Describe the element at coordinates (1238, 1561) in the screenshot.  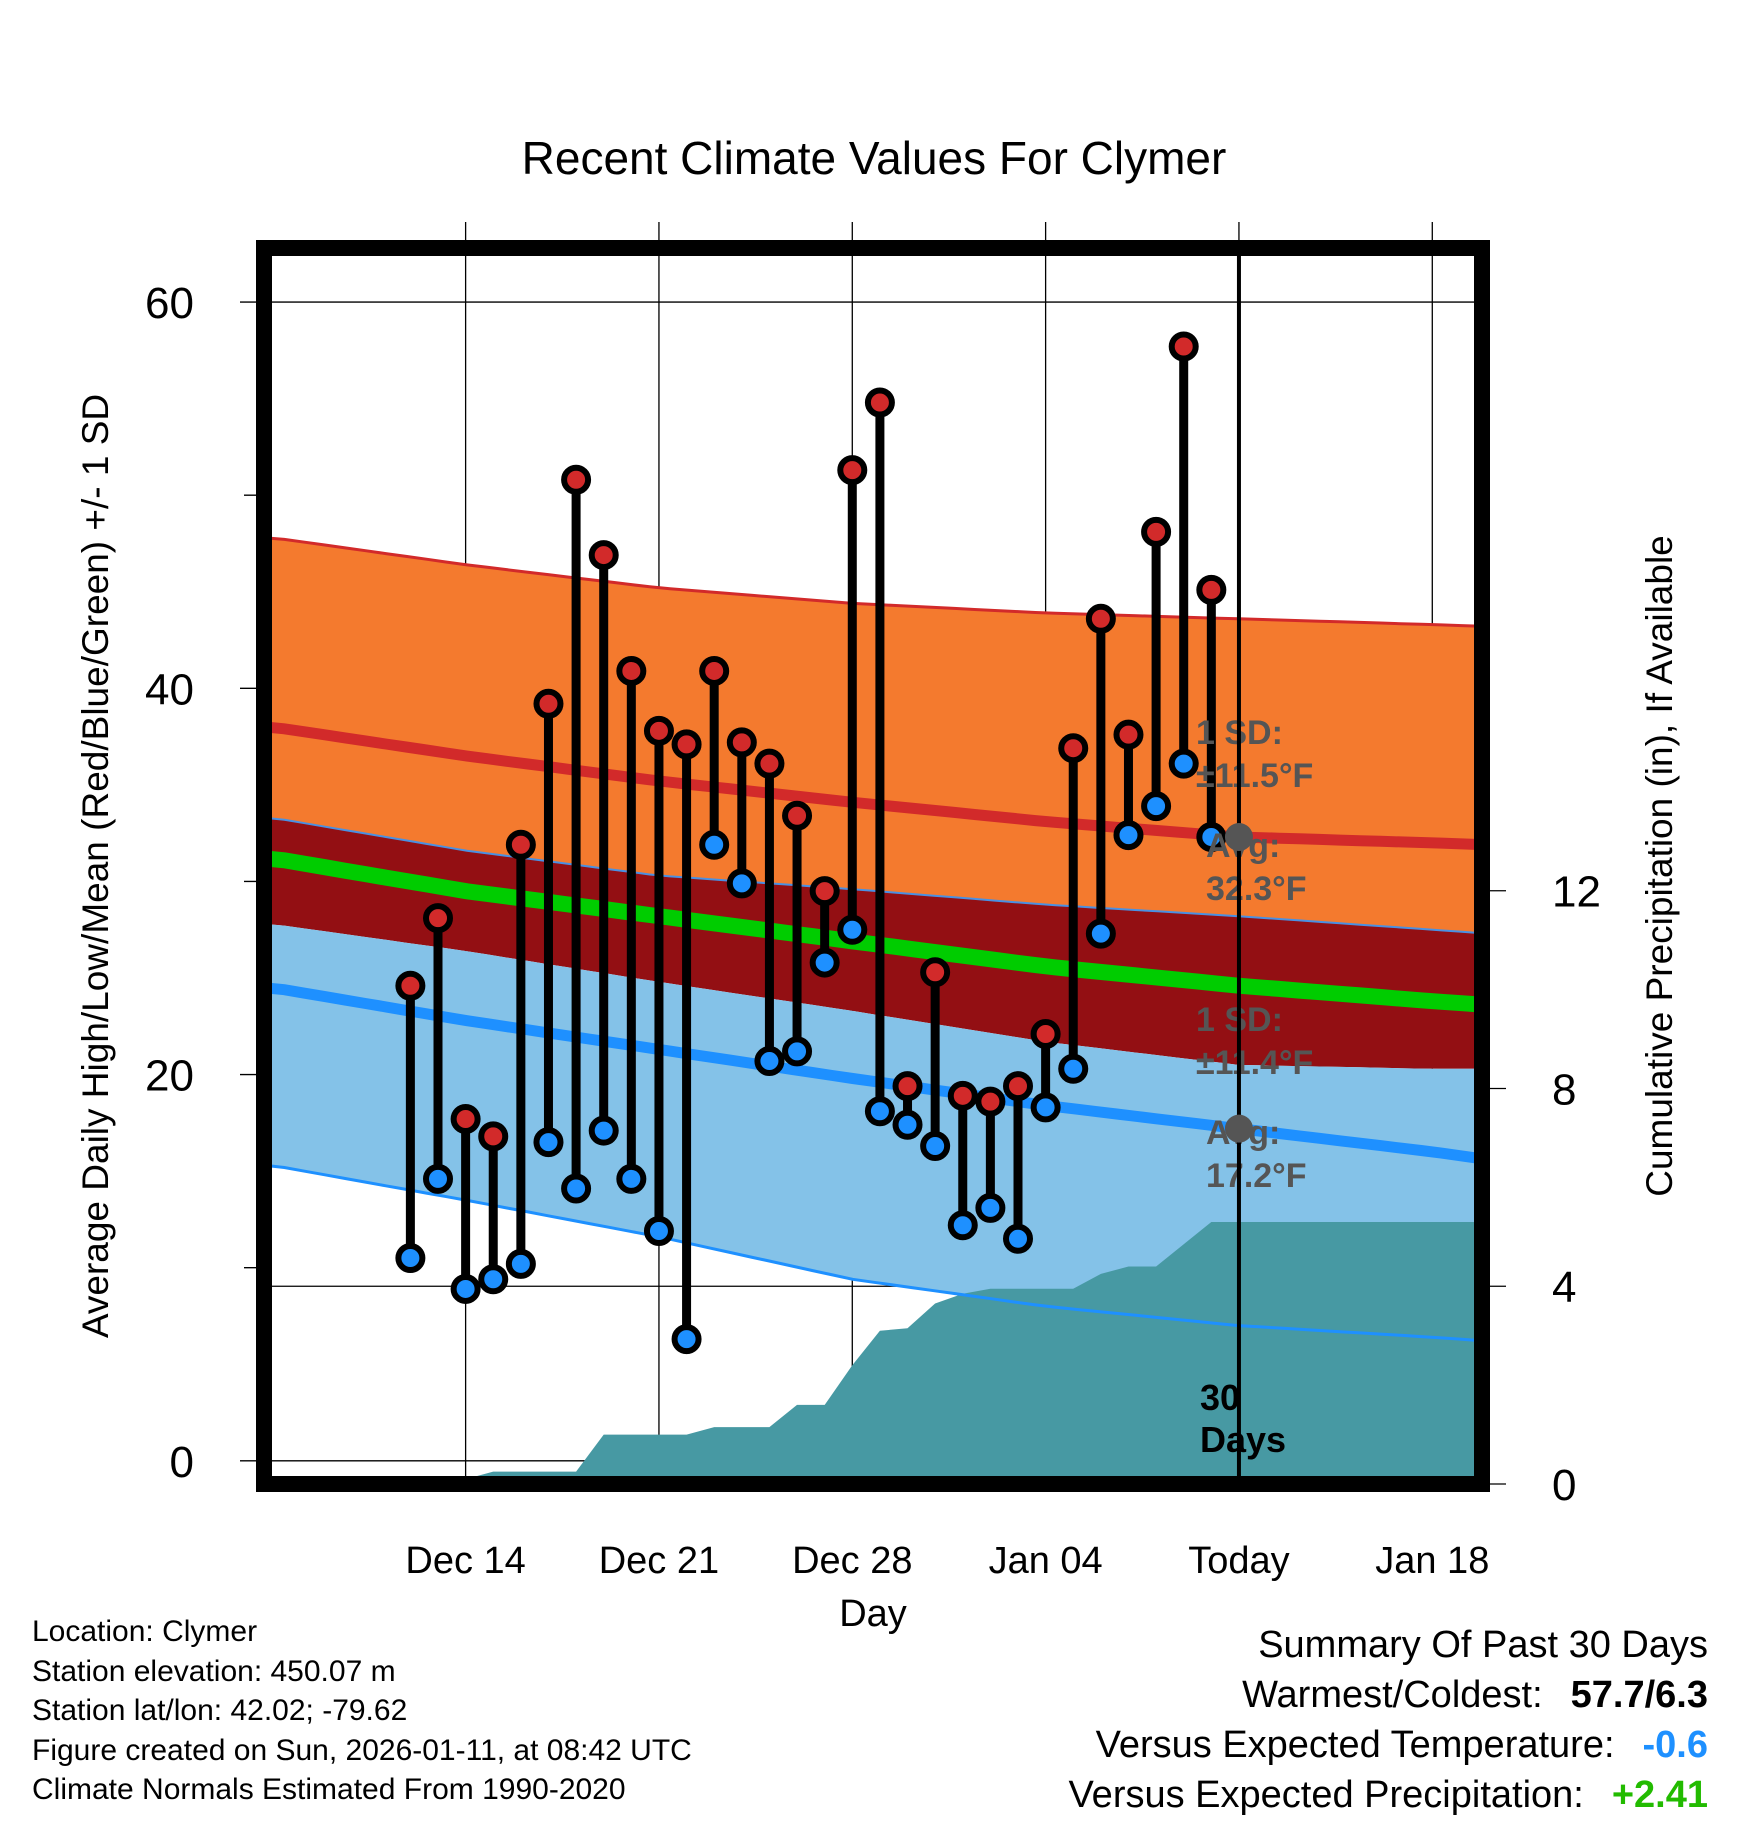
I see `x-tick-label: Today` at that location.